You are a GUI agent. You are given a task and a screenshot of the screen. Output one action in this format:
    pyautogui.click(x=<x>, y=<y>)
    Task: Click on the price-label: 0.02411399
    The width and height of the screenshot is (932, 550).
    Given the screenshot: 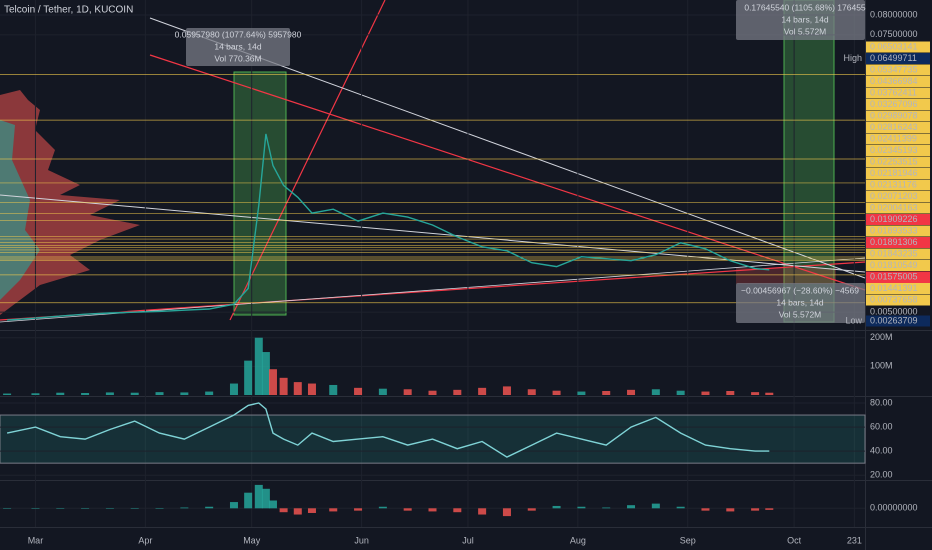 What is the action you would take?
    pyautogui.click(x=893, y=138)
    